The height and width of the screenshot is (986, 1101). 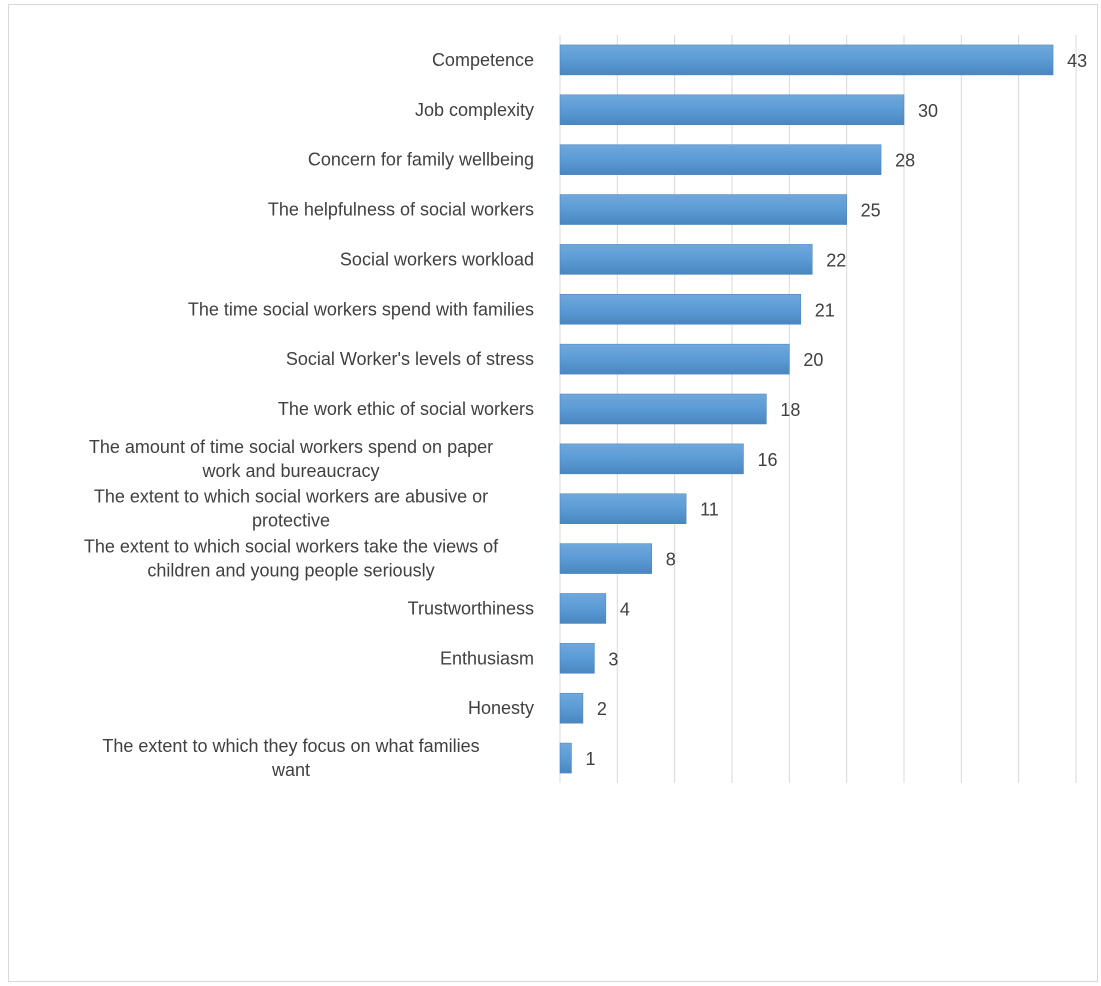 I want to click on data-label: 18, so click(x=790, y=410).